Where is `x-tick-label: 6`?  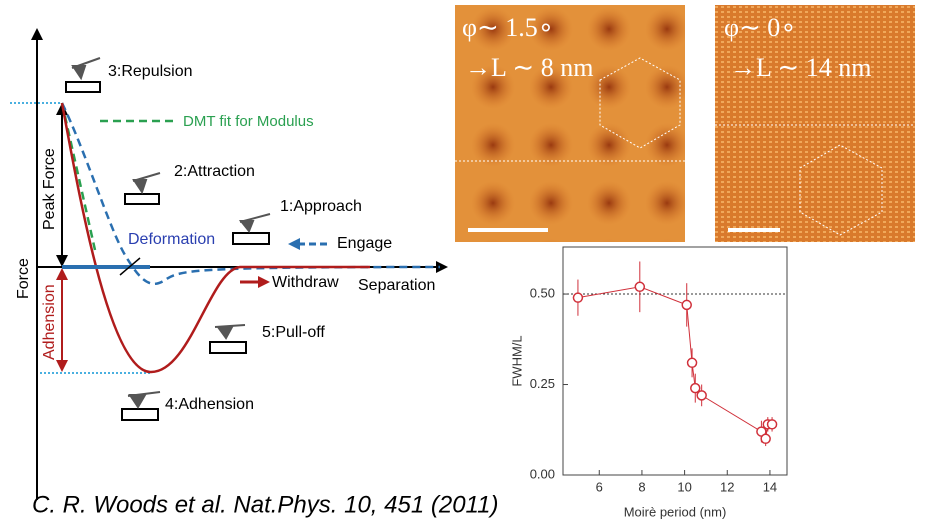 x-tick-label: 6 is located at coordinates (599, 486).